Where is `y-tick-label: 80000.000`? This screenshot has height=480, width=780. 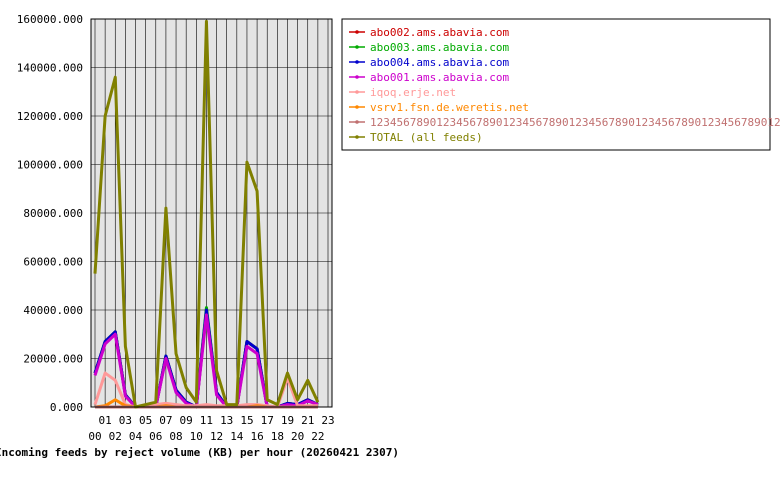
y-tick-label: 80000.000 is located at coordinates (53, 213).